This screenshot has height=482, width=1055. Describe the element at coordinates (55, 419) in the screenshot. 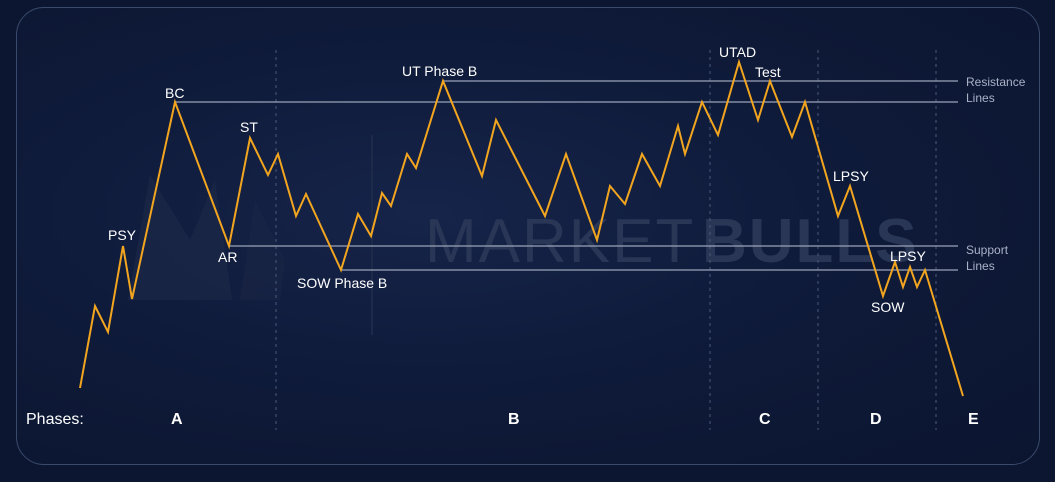

I see `phases-title: Phases:` at that location.